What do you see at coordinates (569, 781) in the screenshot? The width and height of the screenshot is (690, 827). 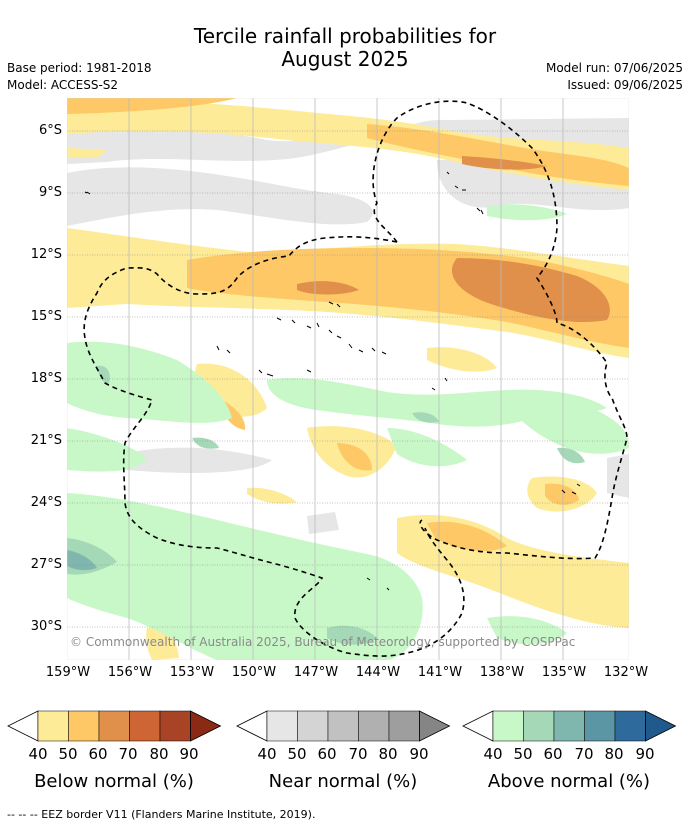 I see `colorbar-title-above: Above normal (%)` at bounding box center [569, 781].